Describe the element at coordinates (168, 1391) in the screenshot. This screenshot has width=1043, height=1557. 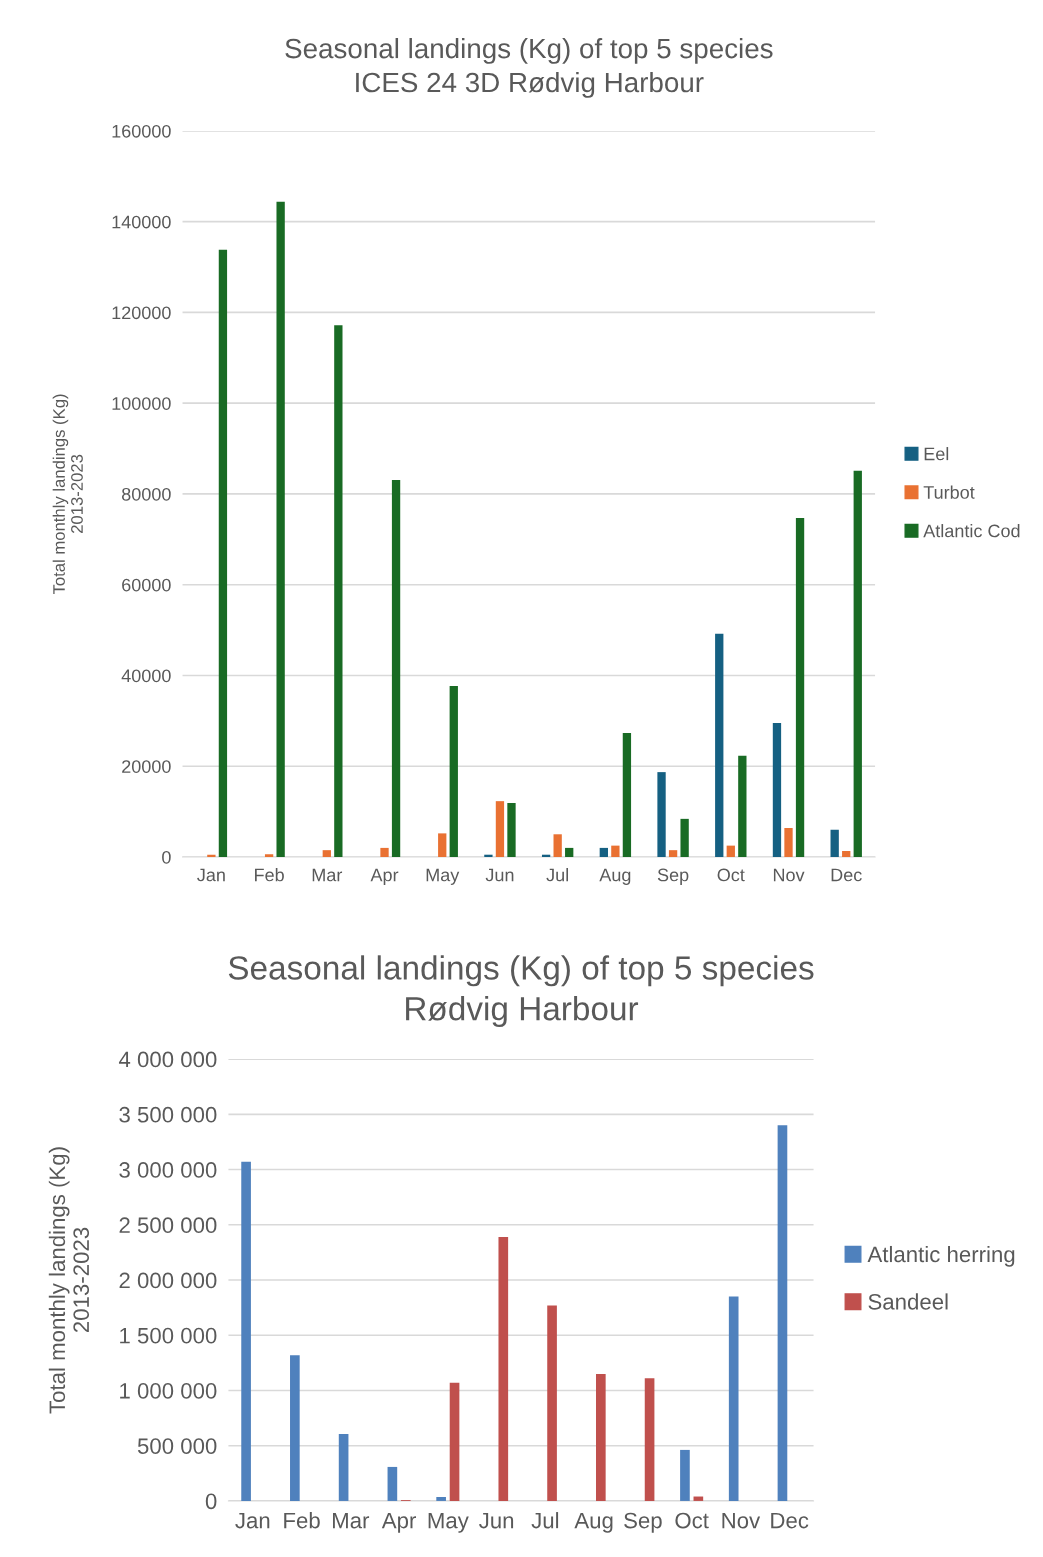
I see `y-tick-label: 1 000 000` at that location.